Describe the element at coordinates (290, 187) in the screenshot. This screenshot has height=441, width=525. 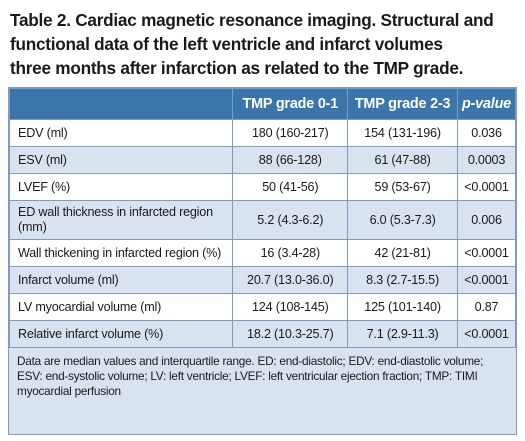
I see `cell-tmp-0-1: 50 (41-56)` at that location.